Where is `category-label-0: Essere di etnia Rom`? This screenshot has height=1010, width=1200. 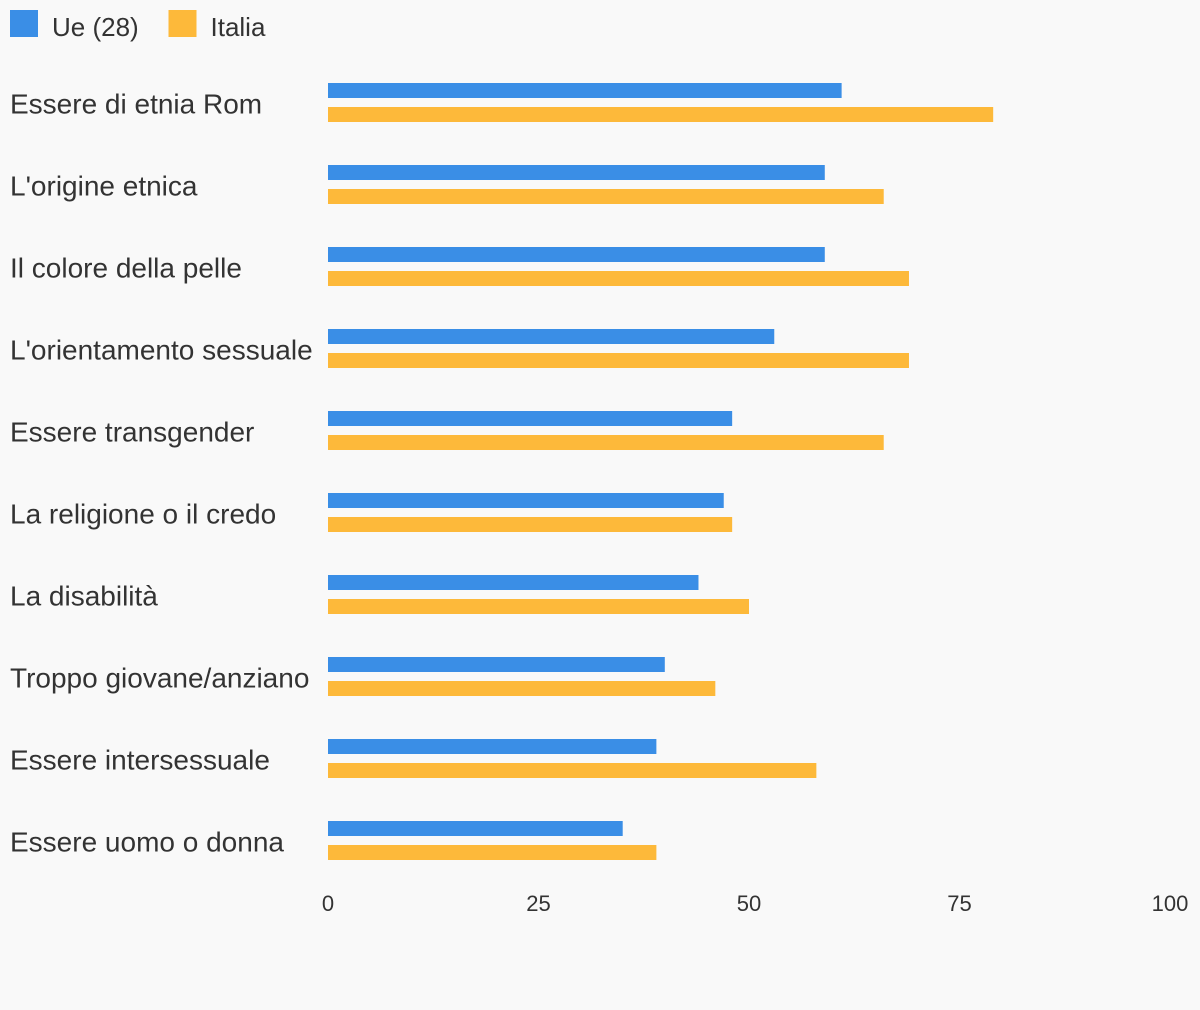
category-label-0: Essere di etnia Rom is located at coordinates (136, 104).